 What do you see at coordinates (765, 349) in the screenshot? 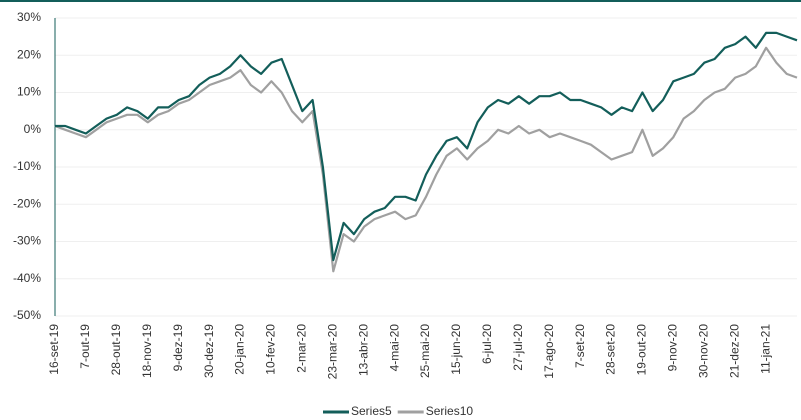
I see `x-tick-label: 11-jan-21` at bounding box center [765, 349].